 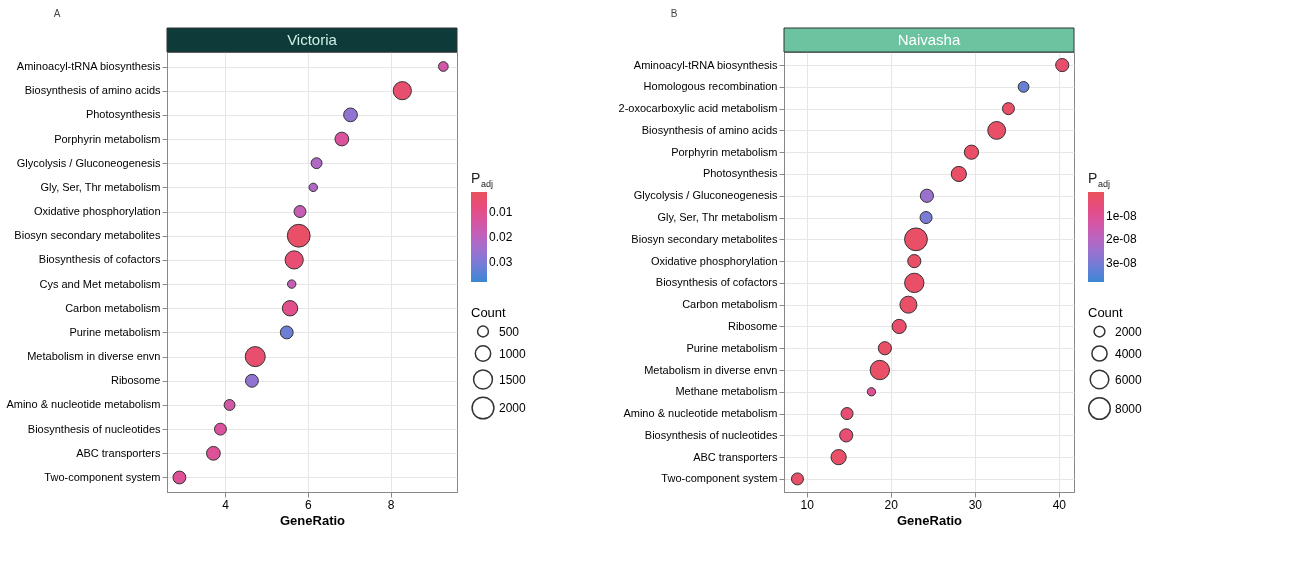 What do you see at coordinates (509, 331) in the screenshot?
I see `legend-label: 500` at bounding box center [509, 331].